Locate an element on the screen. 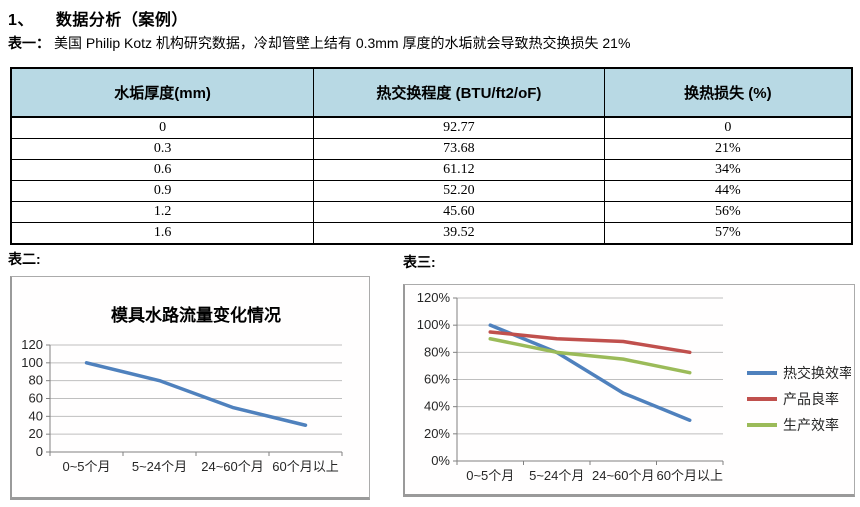 This screenshot has width=860, height=507. table3-label: 表三: is located at coordinates (419, 262).